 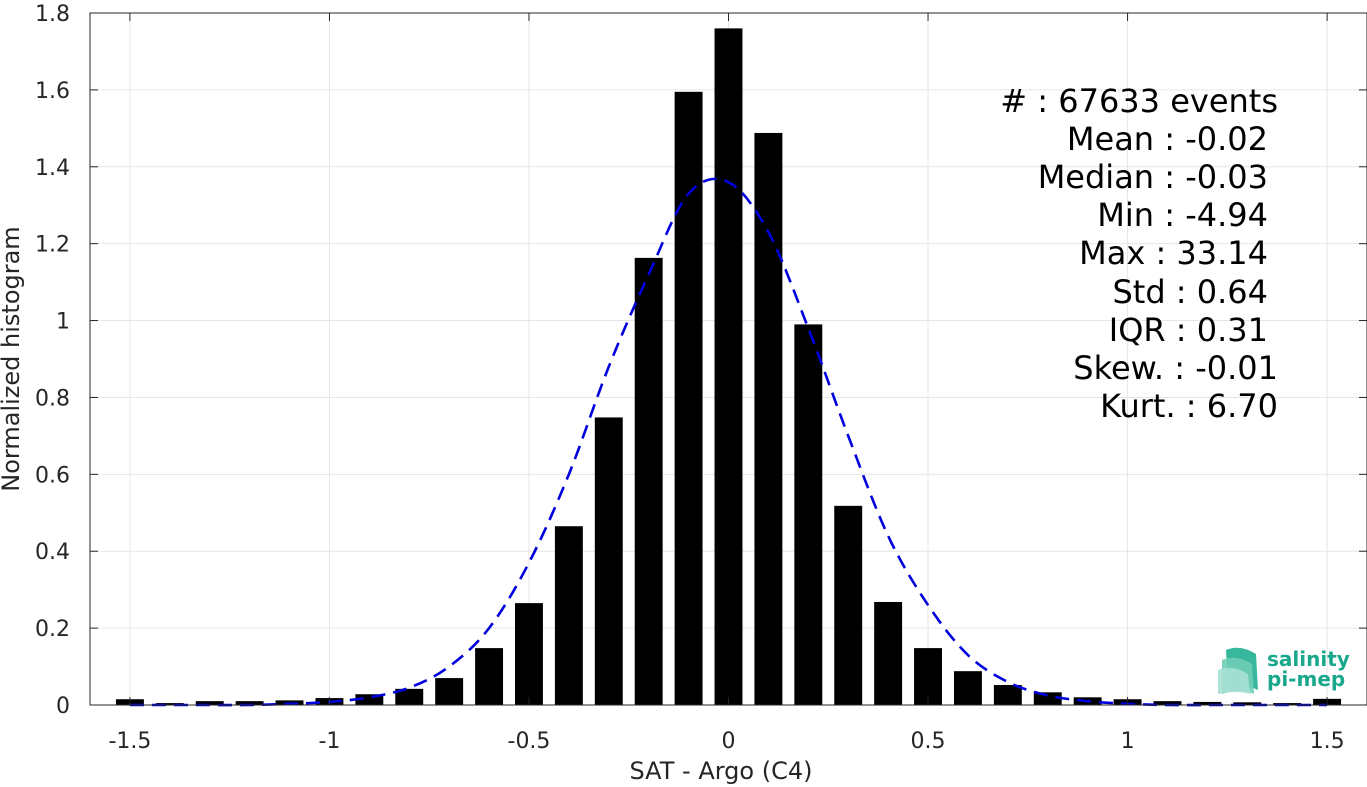 I want to click on stats-iqr: IQR : 0.31, so click(x=1188, y=330).